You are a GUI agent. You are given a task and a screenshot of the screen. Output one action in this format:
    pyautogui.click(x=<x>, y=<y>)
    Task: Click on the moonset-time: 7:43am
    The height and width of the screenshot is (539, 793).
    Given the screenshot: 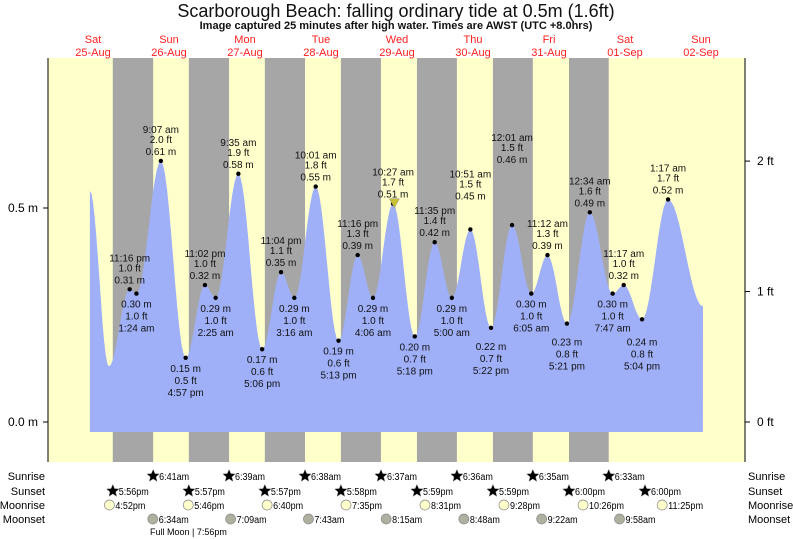 What is the action you would take?
    pyautogui.click(x=329, y=520)
    